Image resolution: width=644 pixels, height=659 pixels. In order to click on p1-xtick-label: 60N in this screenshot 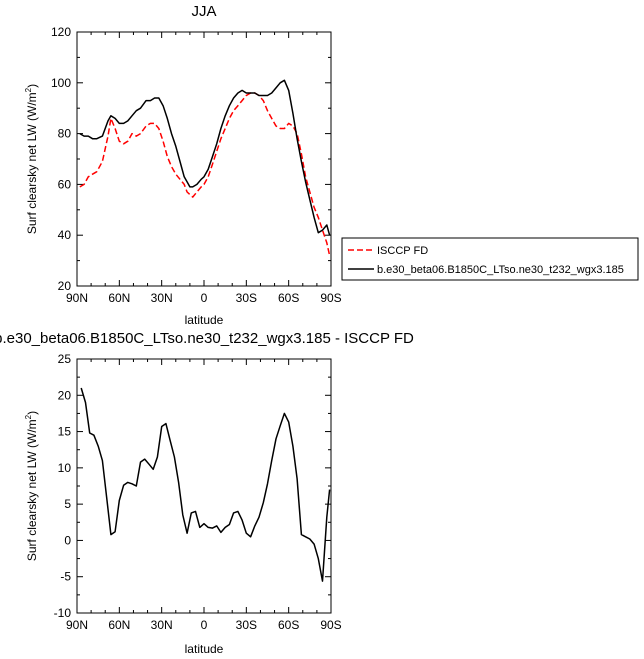, I will do `click(119, 298)`.